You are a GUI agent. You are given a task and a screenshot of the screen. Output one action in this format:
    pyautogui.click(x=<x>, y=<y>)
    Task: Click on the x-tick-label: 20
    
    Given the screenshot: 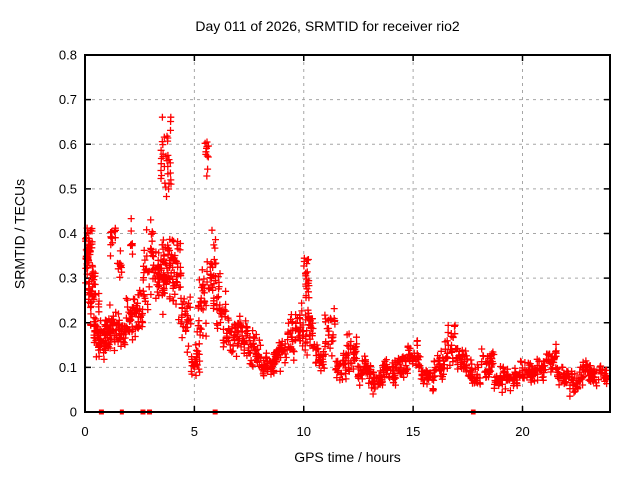 What is the action you would take?
    pyautogui.click(x=522, y=431)
    